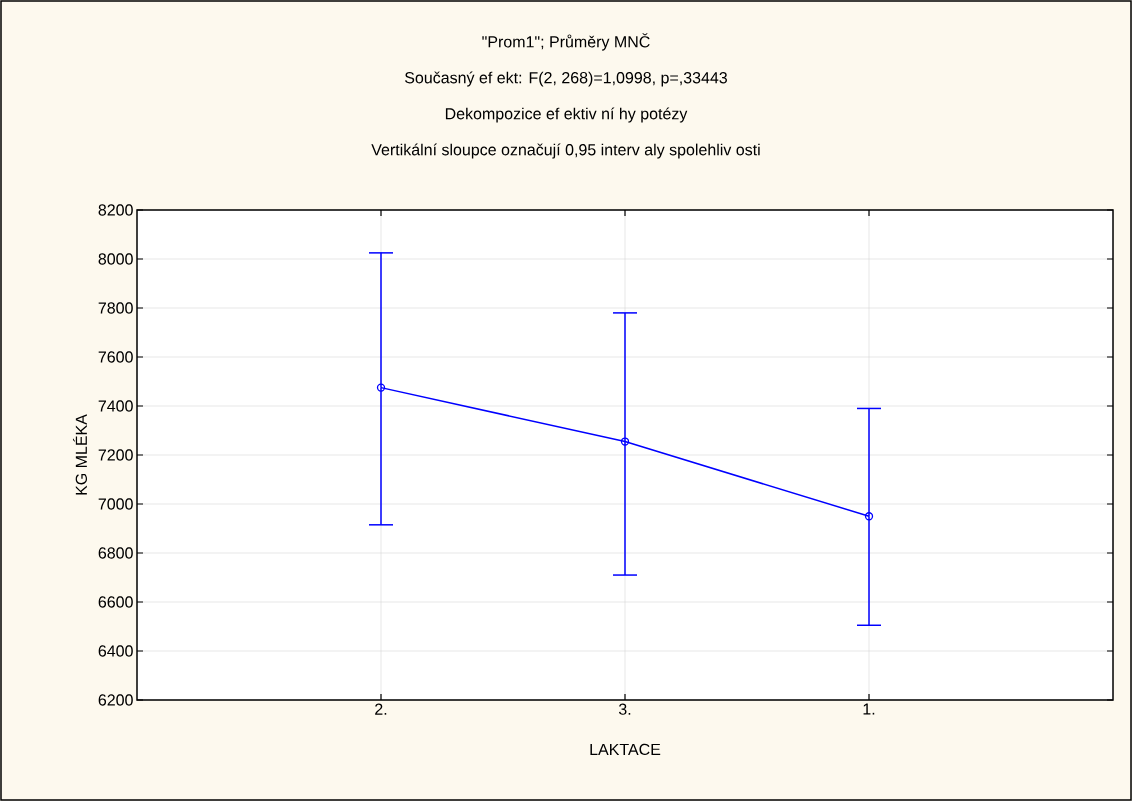  I want to click on y-tick-label: 7600, so click(115, 357).